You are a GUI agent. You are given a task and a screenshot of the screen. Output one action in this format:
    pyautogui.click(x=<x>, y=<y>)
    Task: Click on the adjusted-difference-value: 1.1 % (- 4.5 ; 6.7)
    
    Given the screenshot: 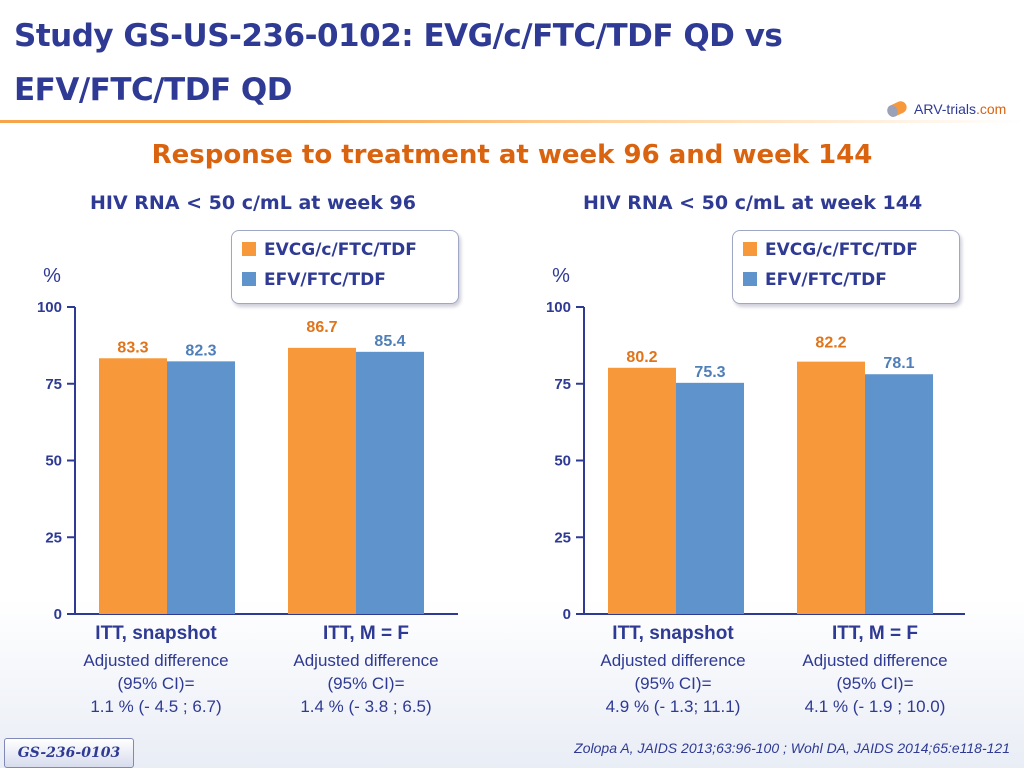 What is the action you would take?
    pyautogui.click(x=156, y=706)
    